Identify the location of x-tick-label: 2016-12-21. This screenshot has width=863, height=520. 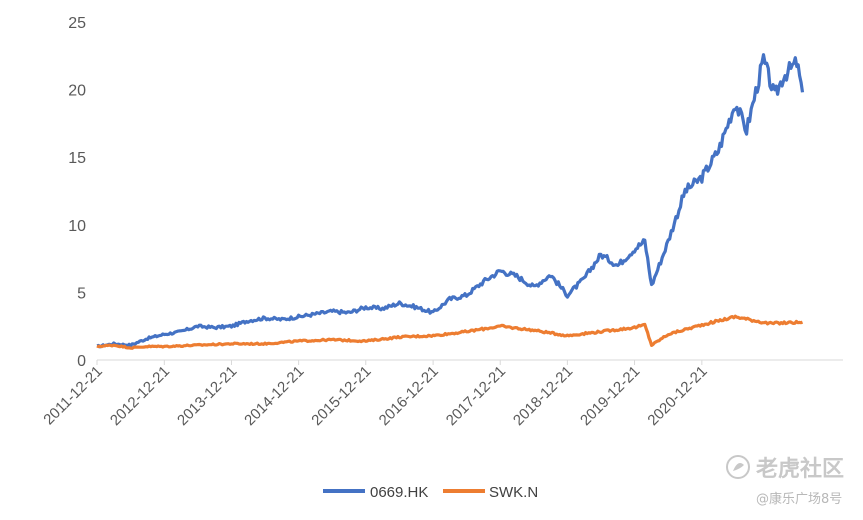
(409, 396).